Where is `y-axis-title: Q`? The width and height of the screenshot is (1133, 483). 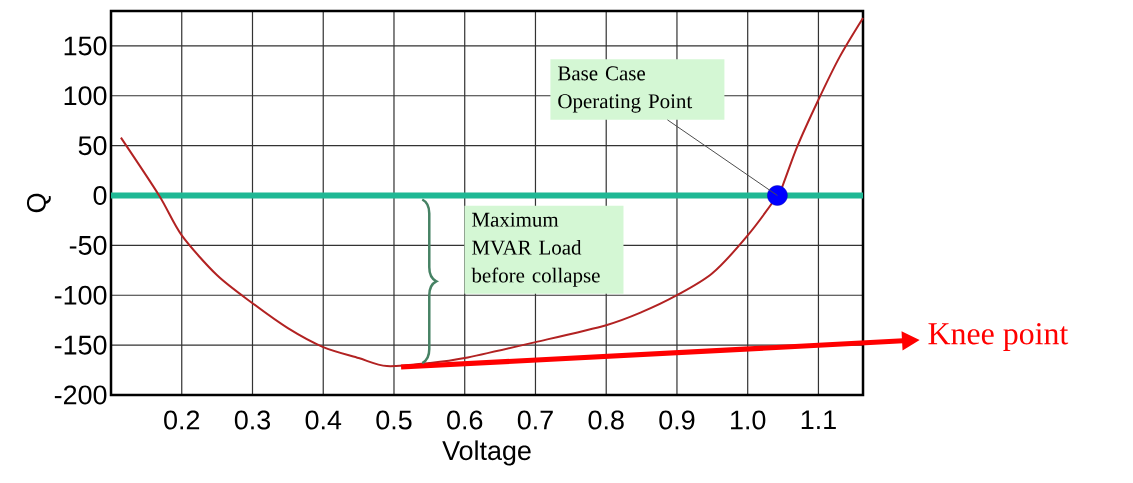 y-axis-title: Q is located at coordinates (38, 203).